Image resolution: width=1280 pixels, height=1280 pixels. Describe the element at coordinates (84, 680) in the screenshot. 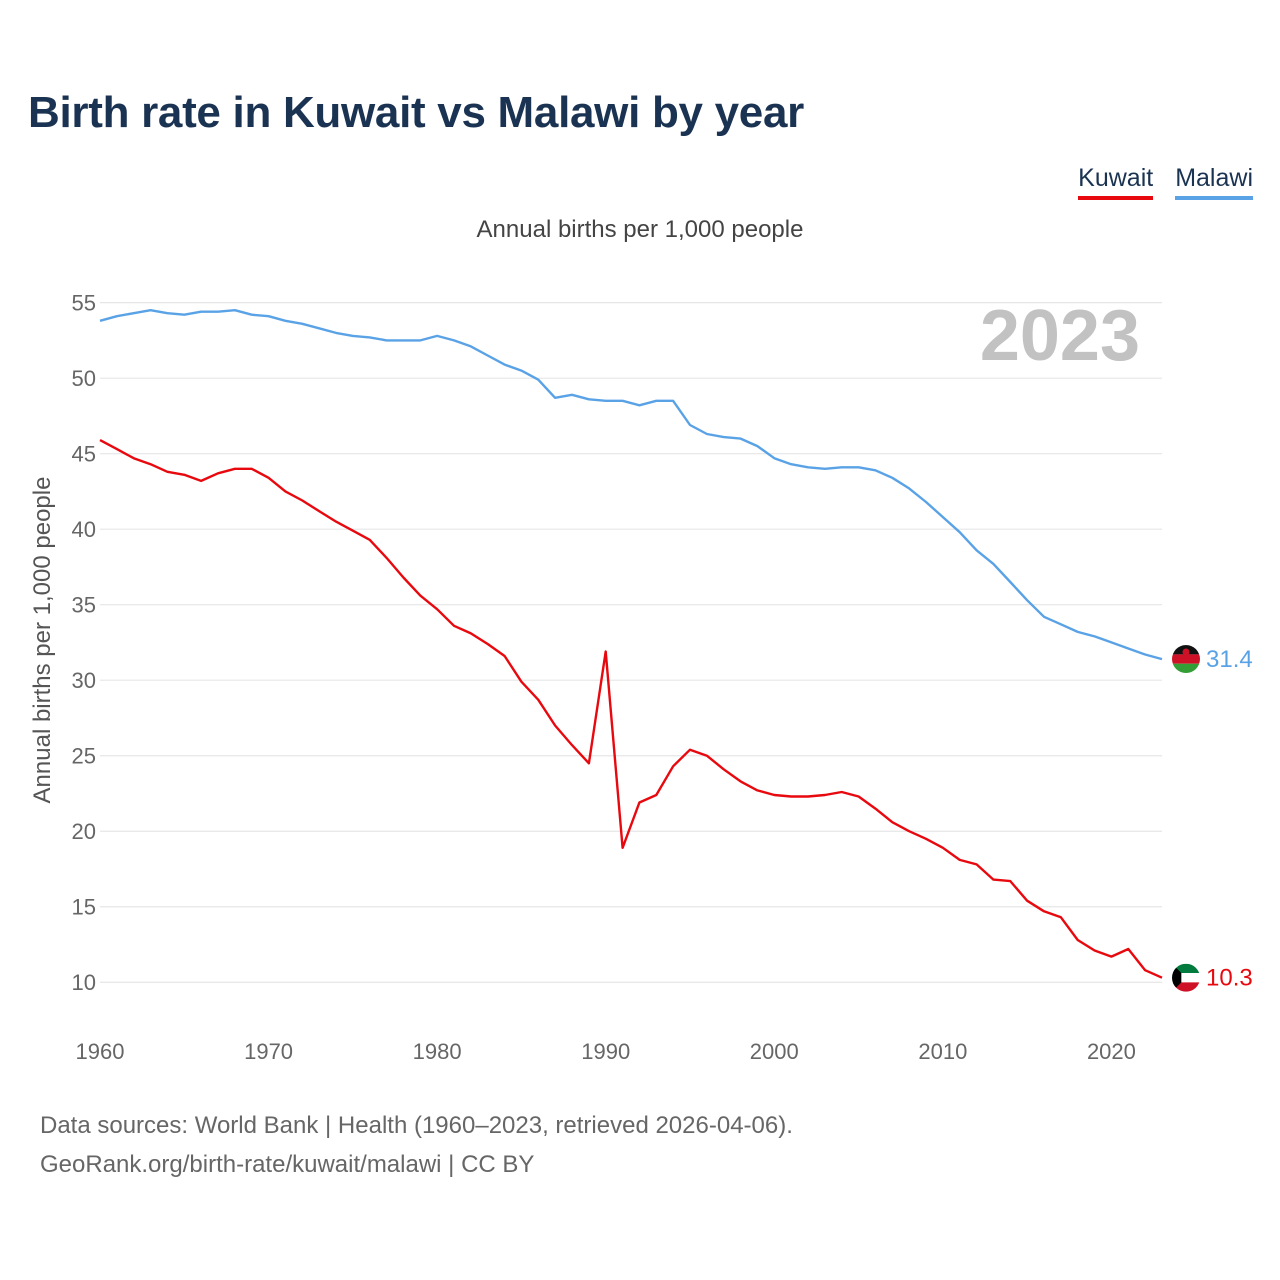

I see `y-tick-label: 30` at that location.